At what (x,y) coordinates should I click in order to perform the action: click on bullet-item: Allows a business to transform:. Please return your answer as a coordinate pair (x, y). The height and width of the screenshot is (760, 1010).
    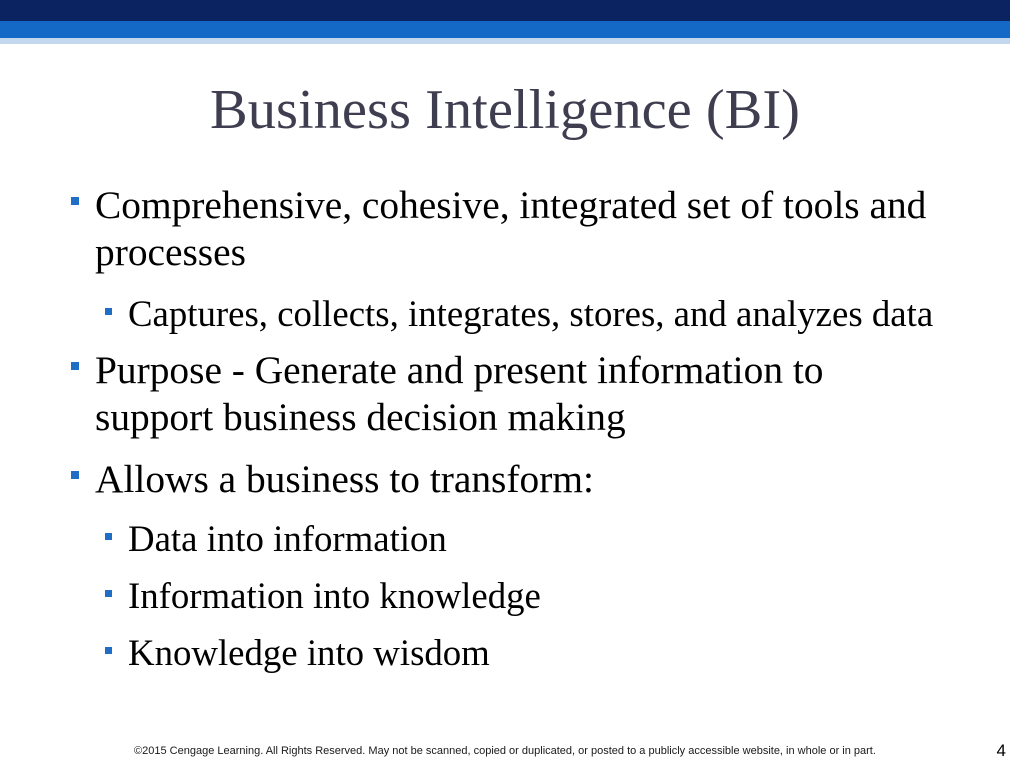
    Looking at the image, I should click on (507, 479).